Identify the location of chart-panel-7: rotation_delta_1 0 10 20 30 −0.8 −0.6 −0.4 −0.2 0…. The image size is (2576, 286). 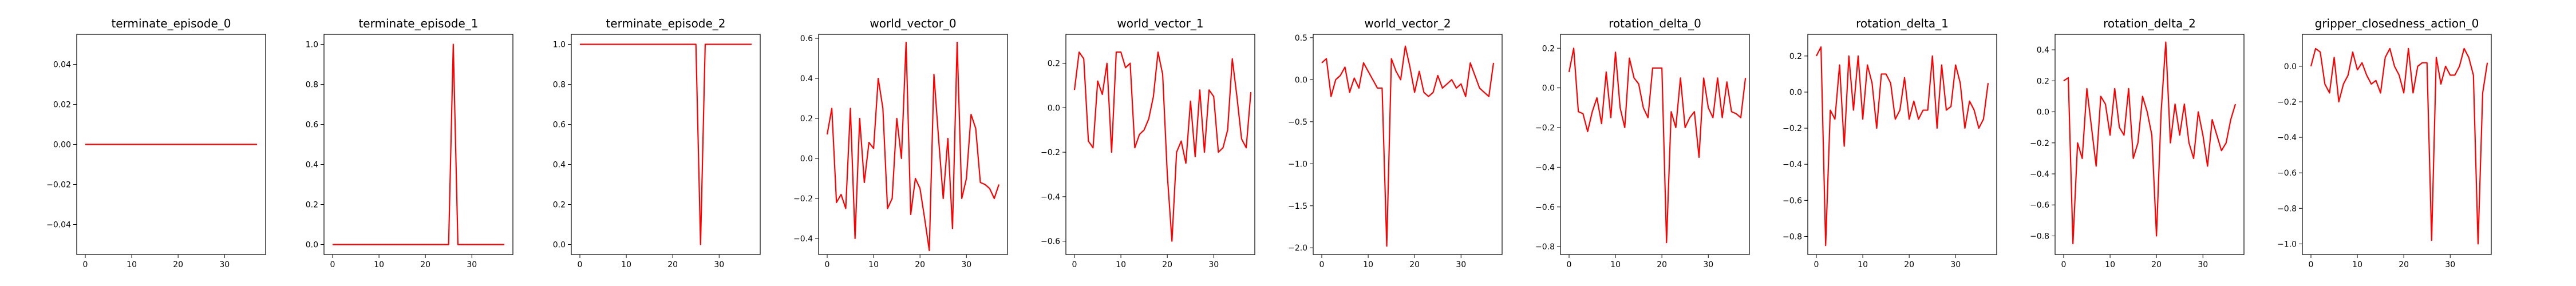
(1890, 143).